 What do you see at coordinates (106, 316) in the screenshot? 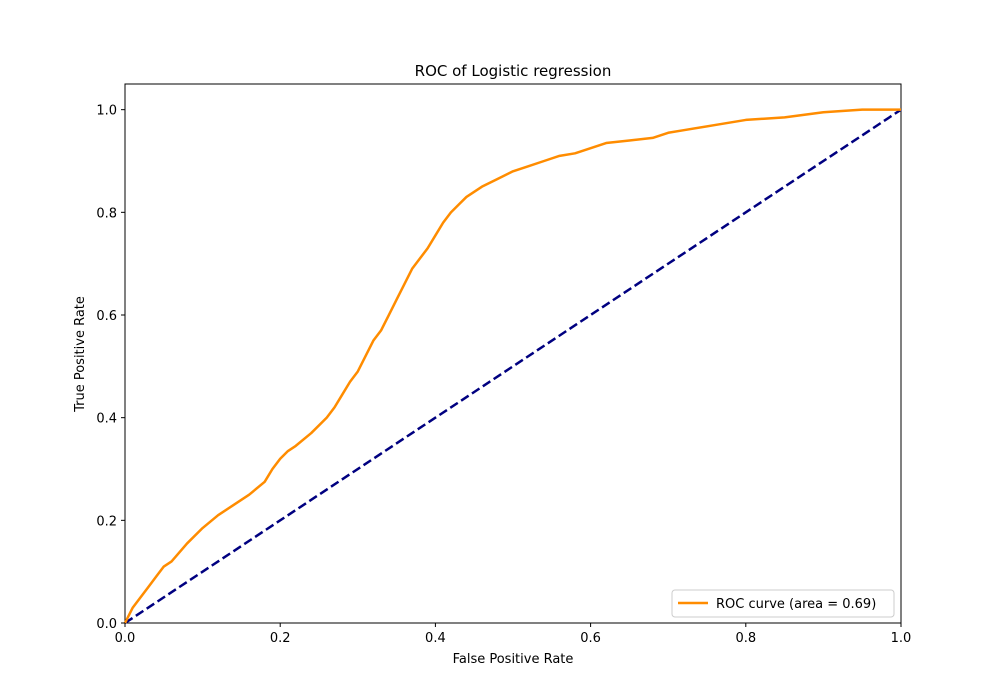
I see `y-tick-label: 0.6` at bounding box center [106, 316].